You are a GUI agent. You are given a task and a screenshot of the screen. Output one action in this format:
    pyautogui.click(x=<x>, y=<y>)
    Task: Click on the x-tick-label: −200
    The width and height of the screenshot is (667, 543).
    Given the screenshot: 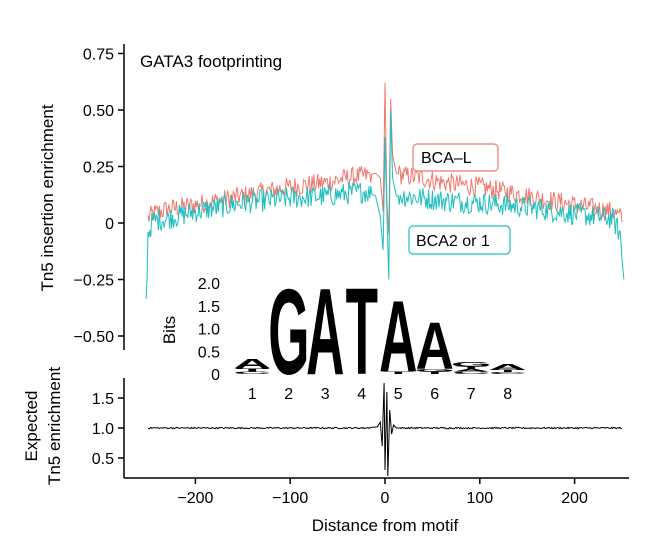 What is the action you would take?
    pyautogui.click(x=195, y=498)
    